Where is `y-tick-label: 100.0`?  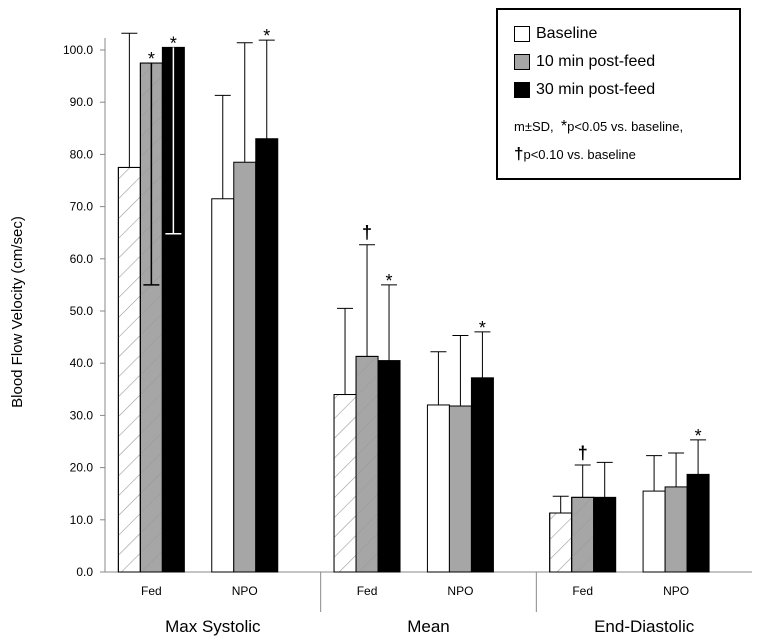
y-tick-label: 100.0 is located at coordinates (78, 50).